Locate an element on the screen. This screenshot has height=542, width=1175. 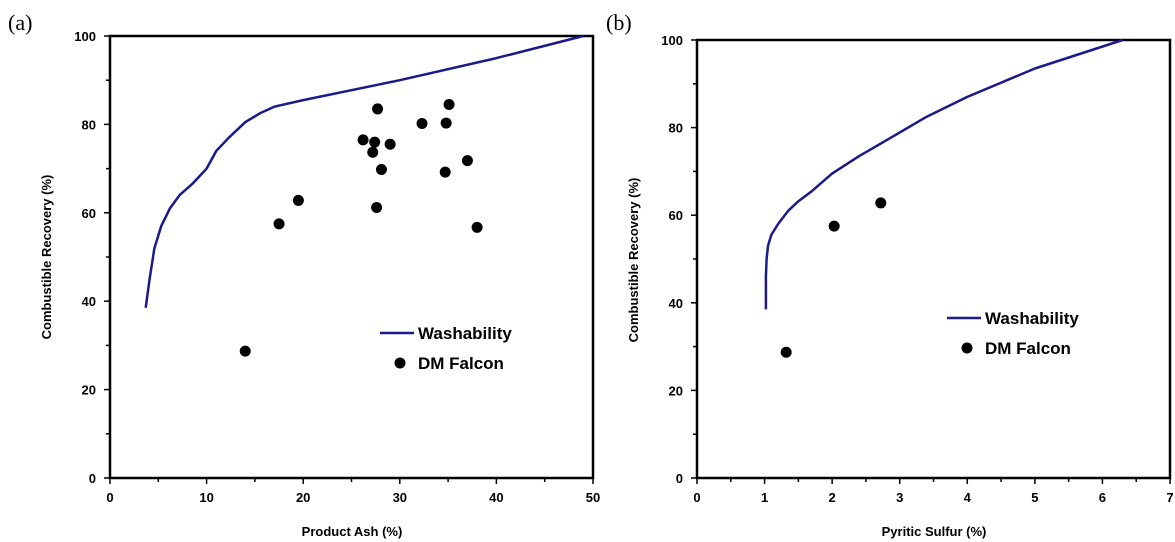
panel-a-y-axis-title: Combustible Recovery (%) is located at coordinates (46, 257).